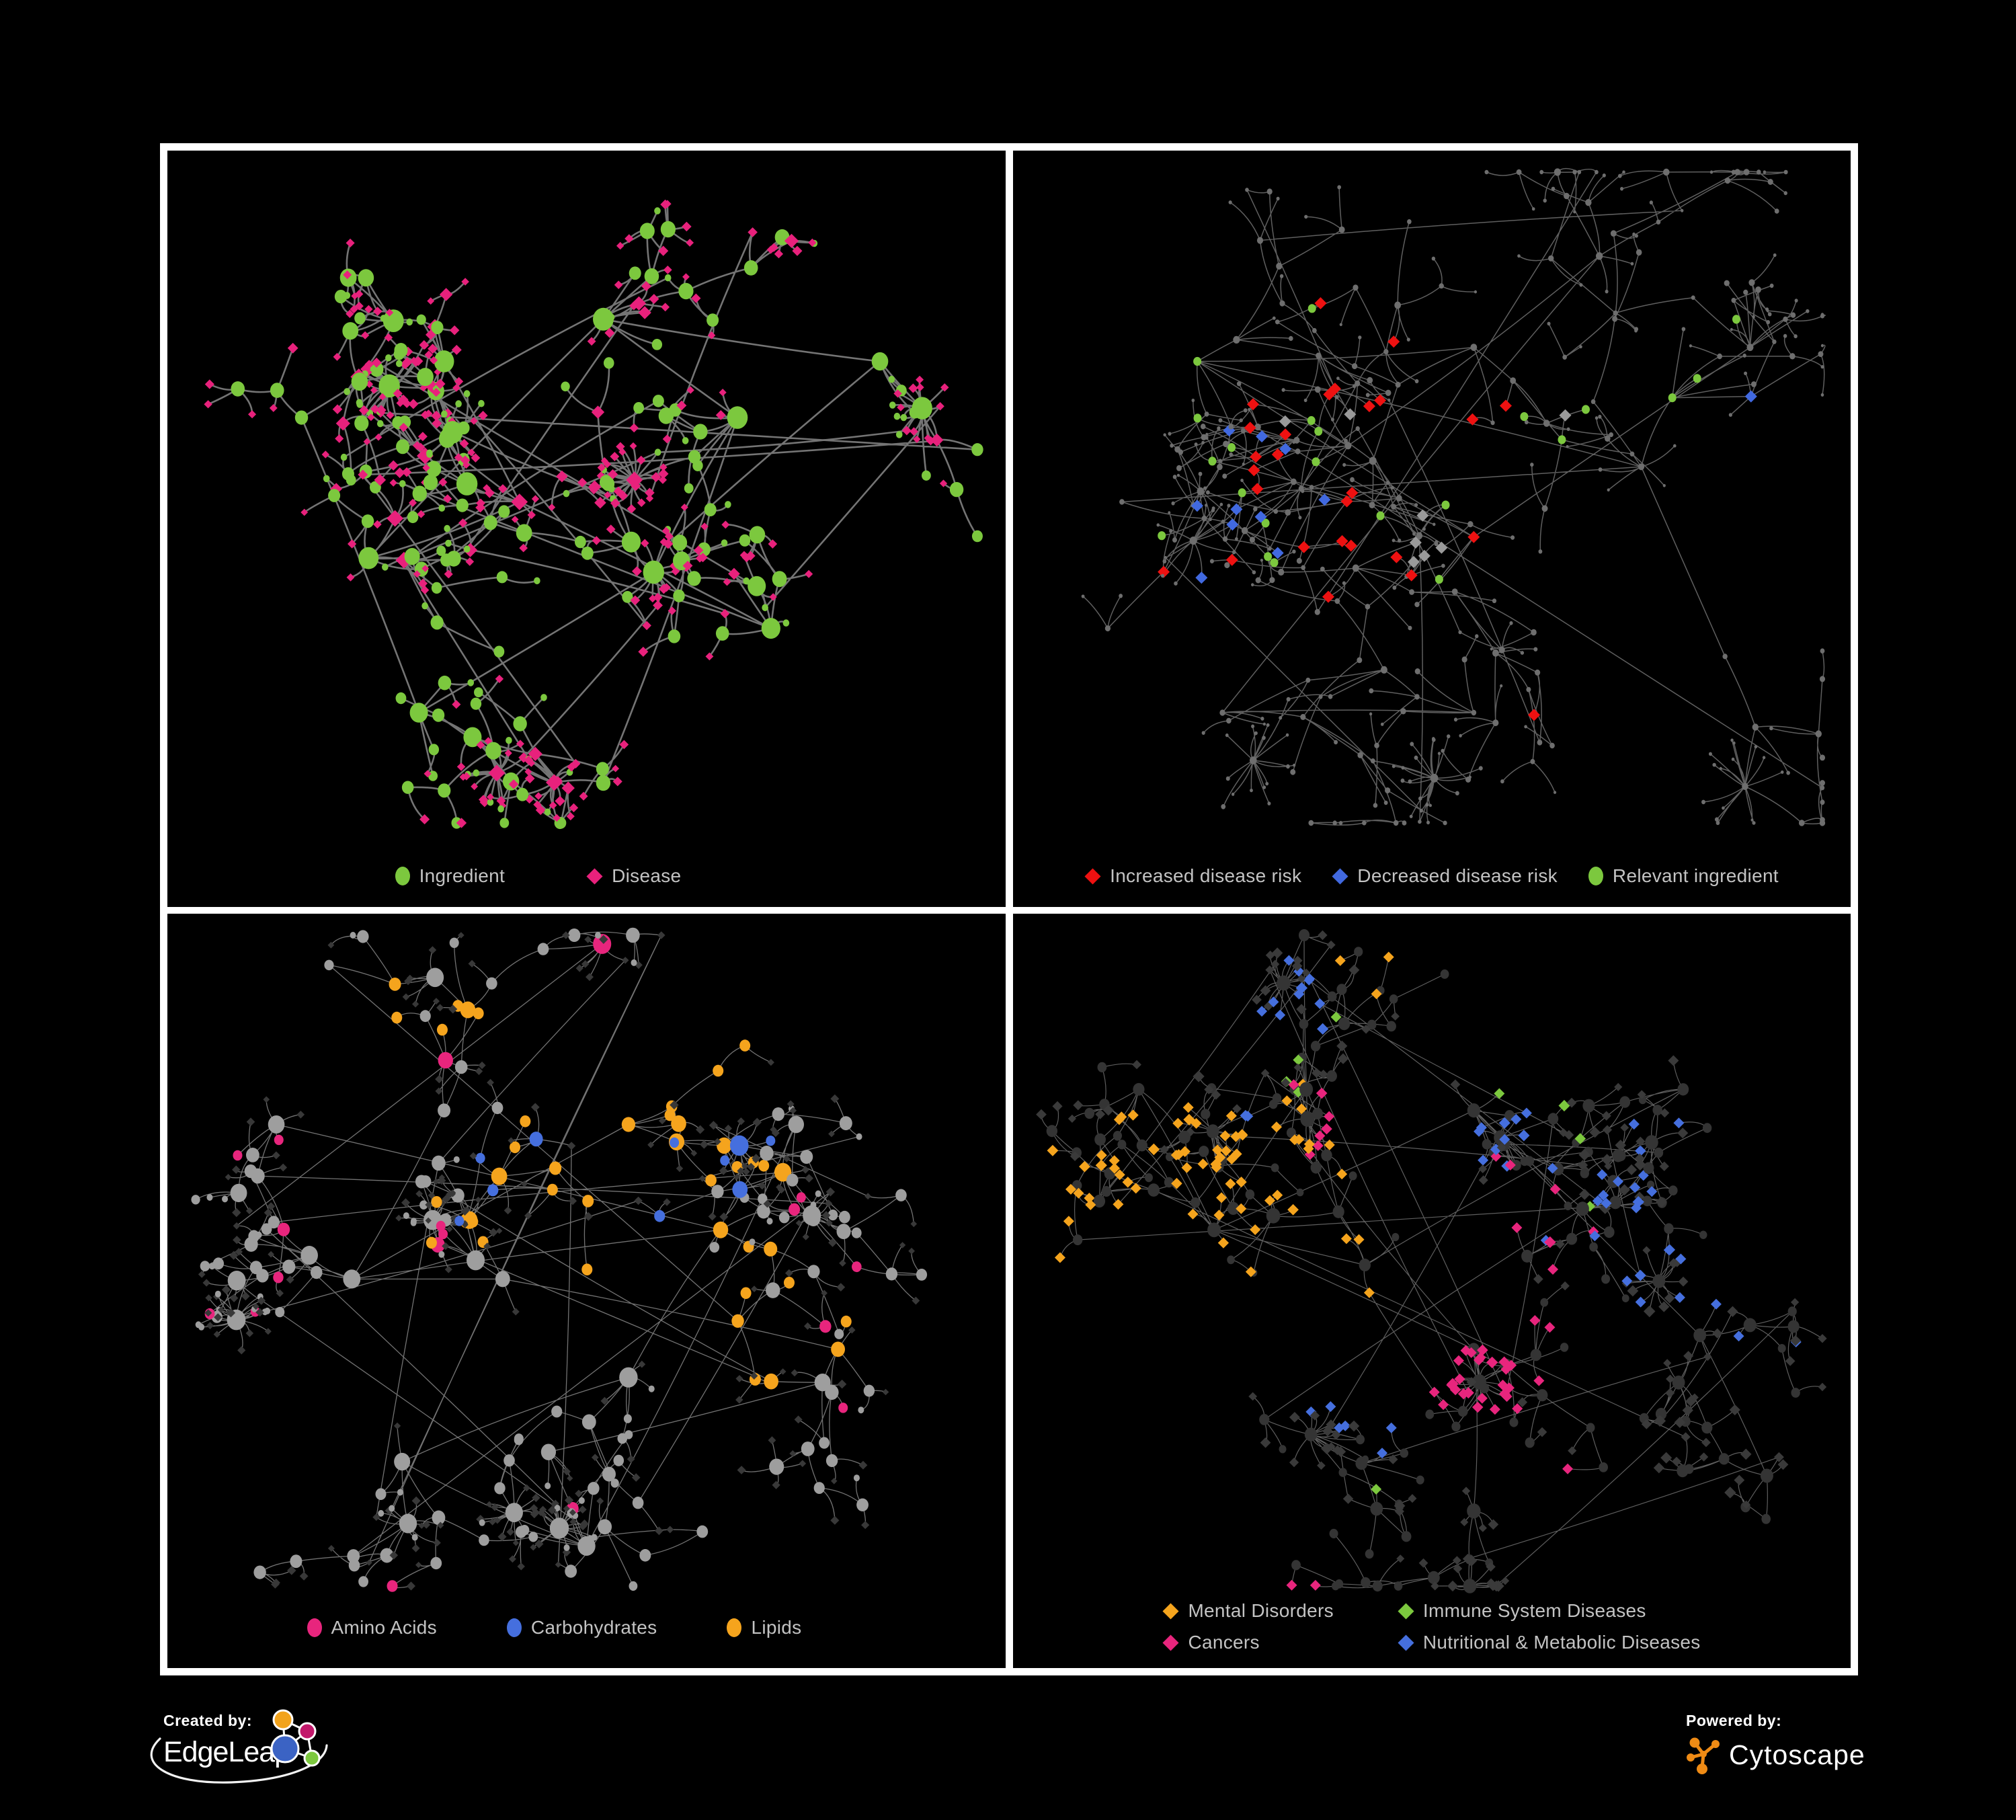 The width and height of the screenshot is (2016, 1820). I want to click on edgeleap-node-magenta, so click(307, 1731).